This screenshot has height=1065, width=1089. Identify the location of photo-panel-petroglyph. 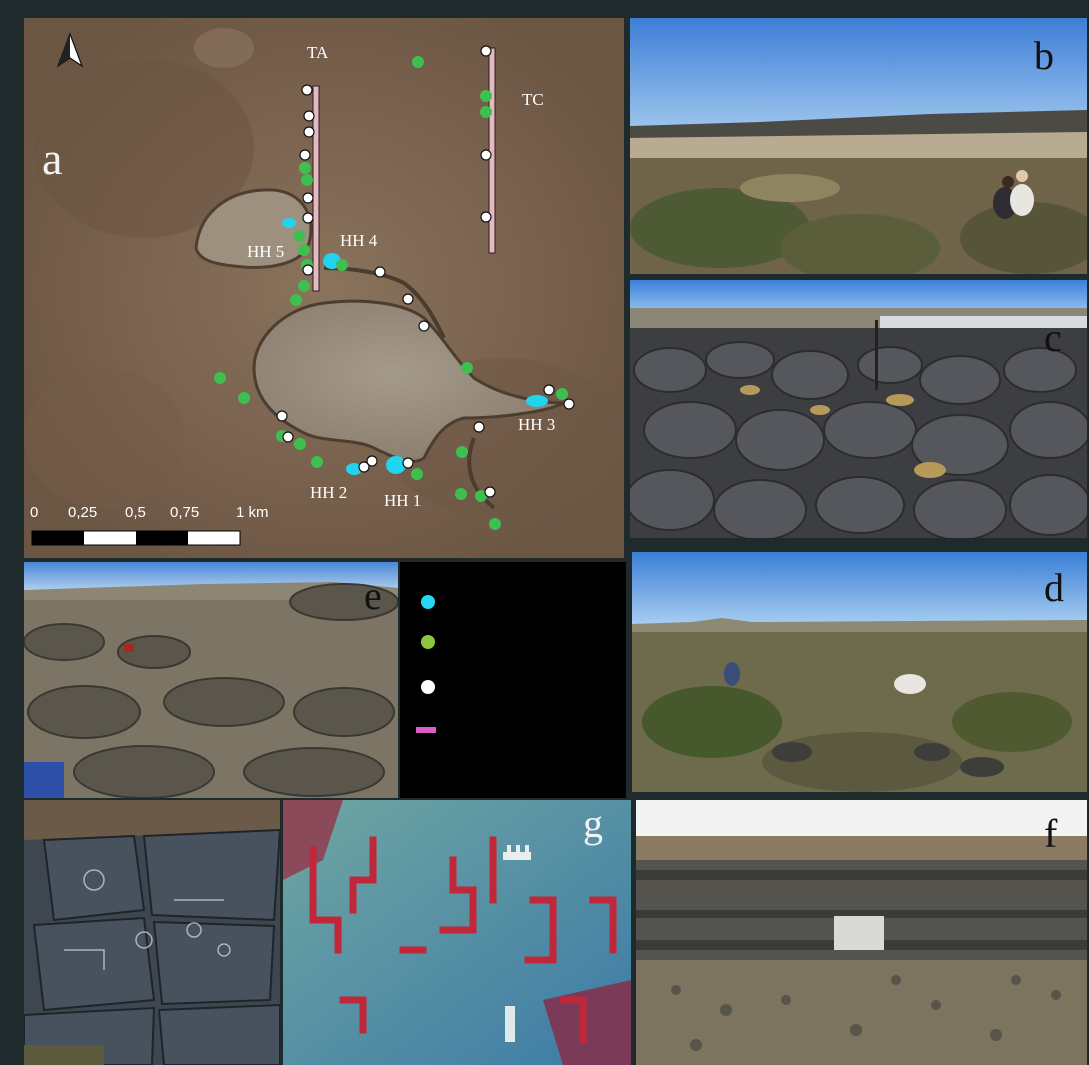
(152, 932).